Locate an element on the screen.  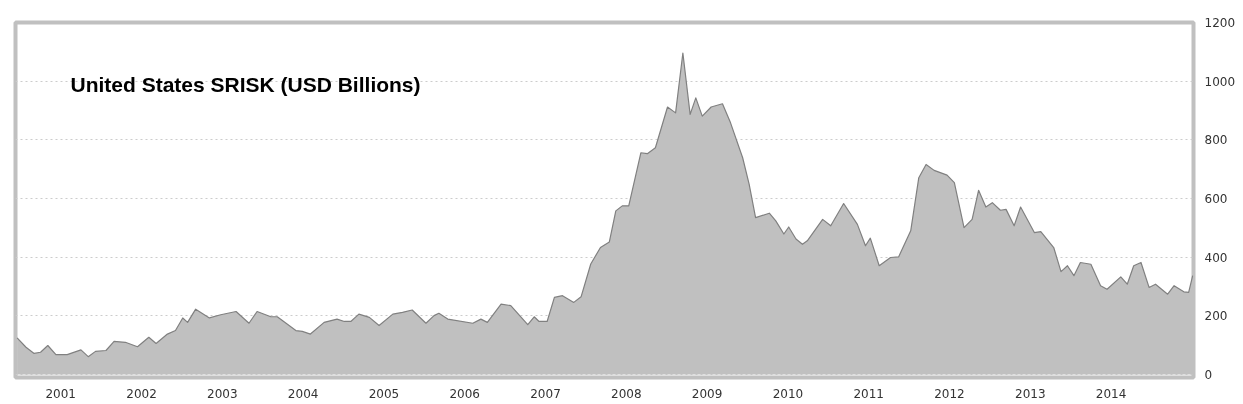
x-tick-label: 2006 is located at coordinates (464, 393).